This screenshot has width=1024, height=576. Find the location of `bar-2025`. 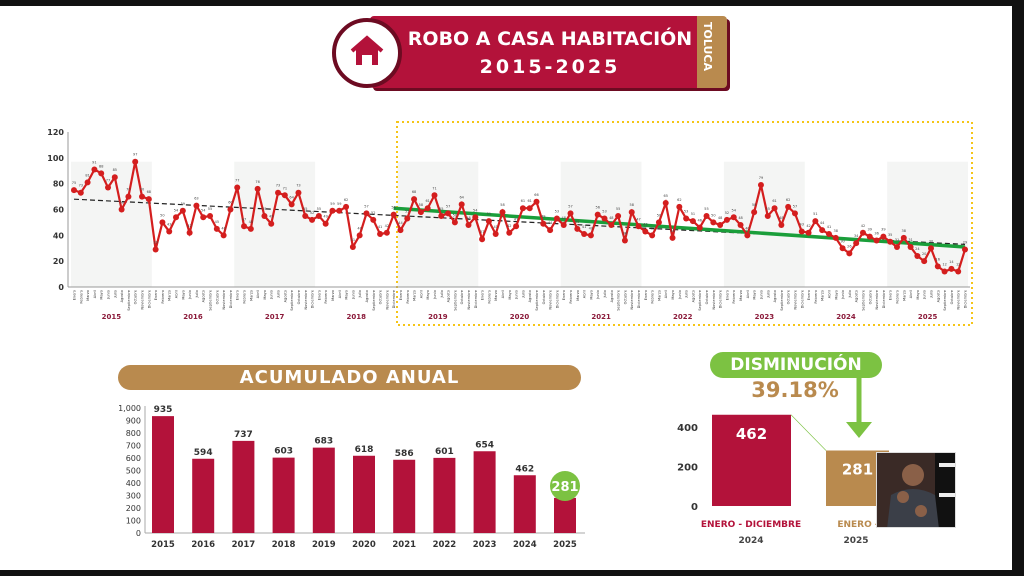

bar-2025 is located at coordinates (565, 515).